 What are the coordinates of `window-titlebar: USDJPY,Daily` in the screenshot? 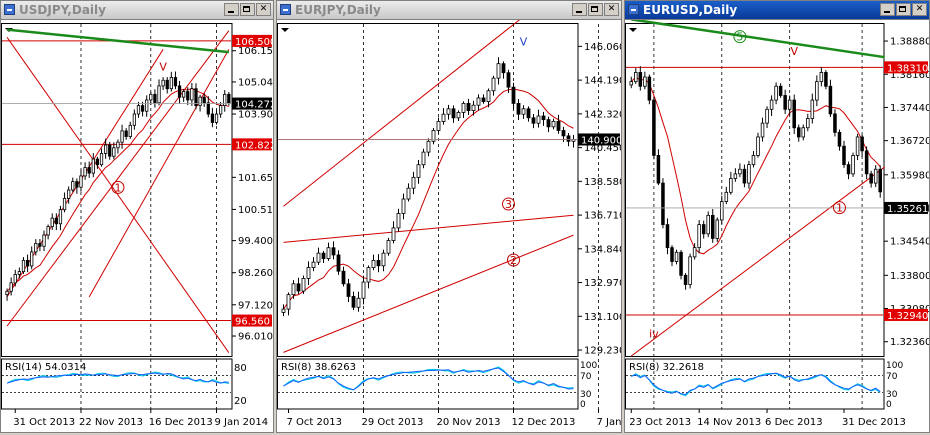 It's located at (137, 10).